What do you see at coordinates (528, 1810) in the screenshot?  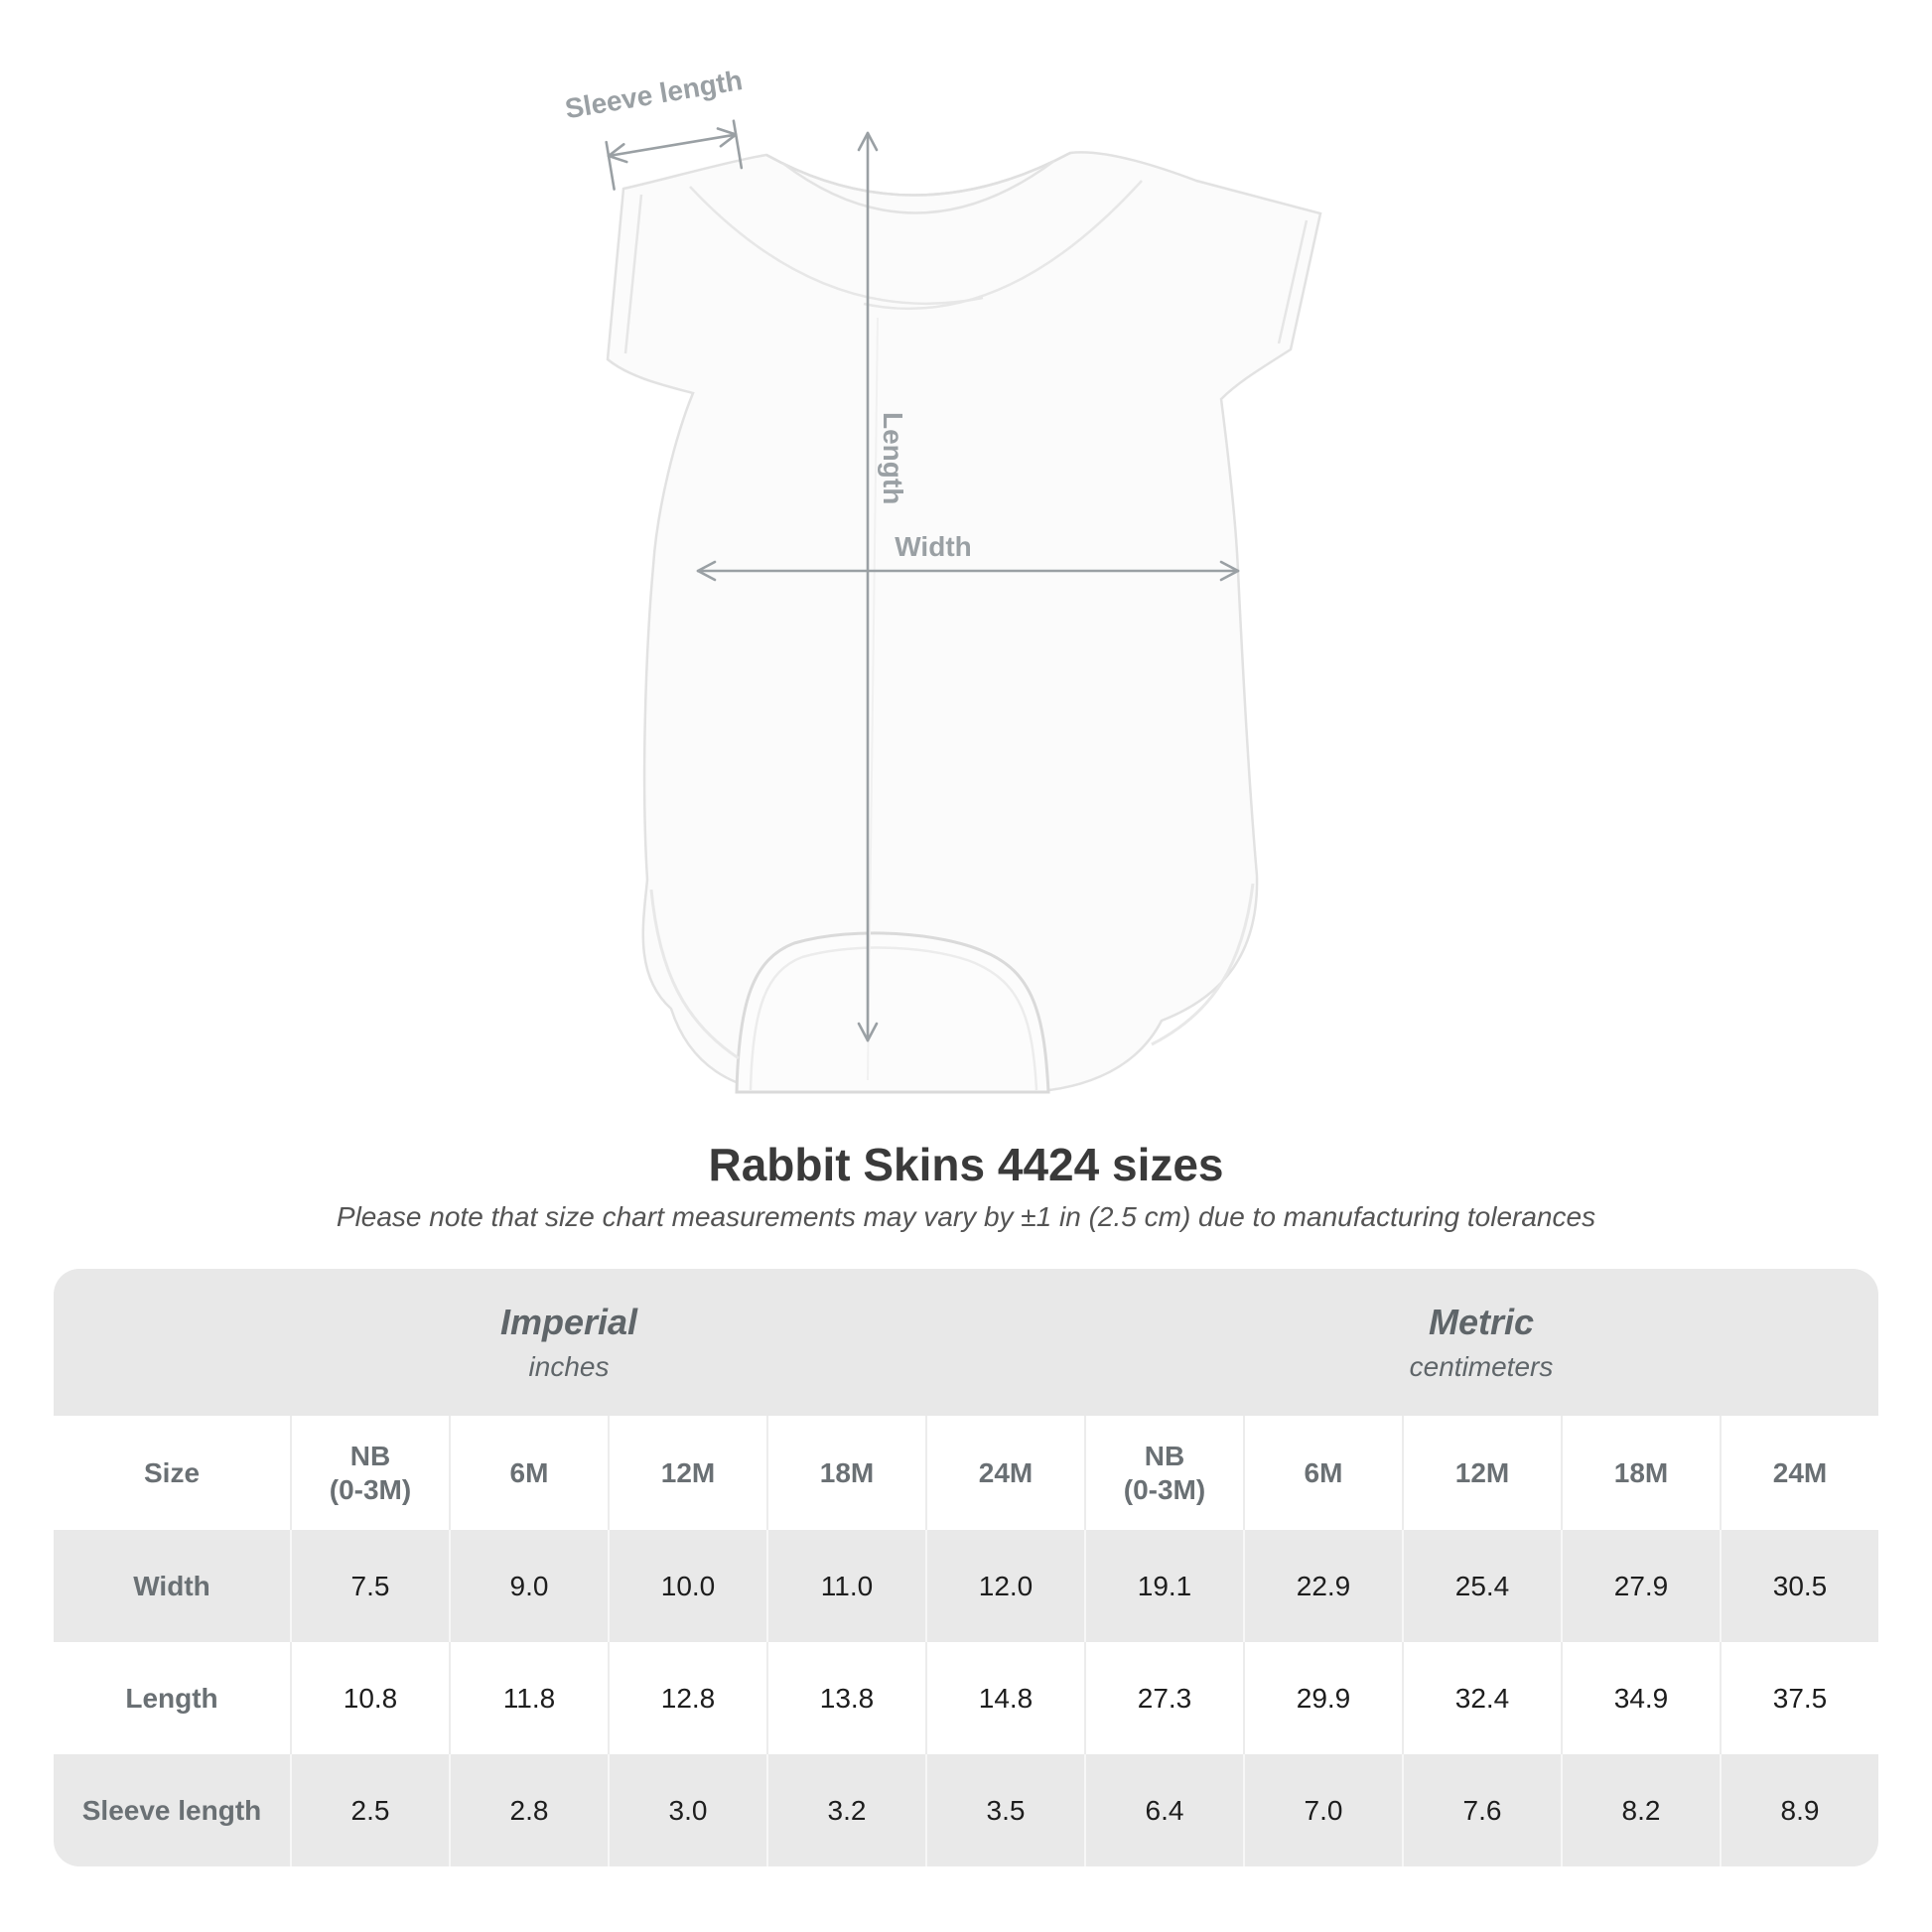 I see `value-cell: 2.8` at bounding box center [528, 1810].